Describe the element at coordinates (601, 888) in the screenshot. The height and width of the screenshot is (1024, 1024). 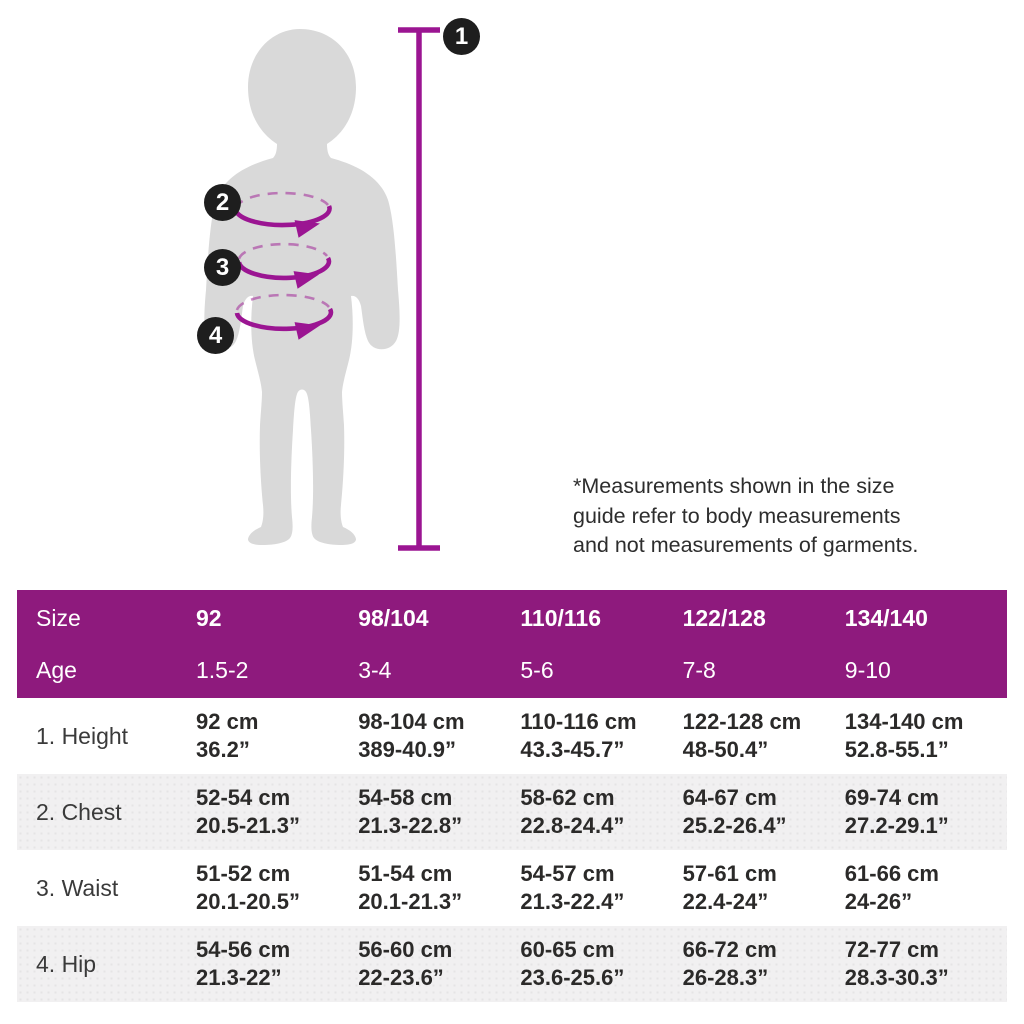
I see `measurement-cell: 54-57 cm 21.3-22.4”` at that location.